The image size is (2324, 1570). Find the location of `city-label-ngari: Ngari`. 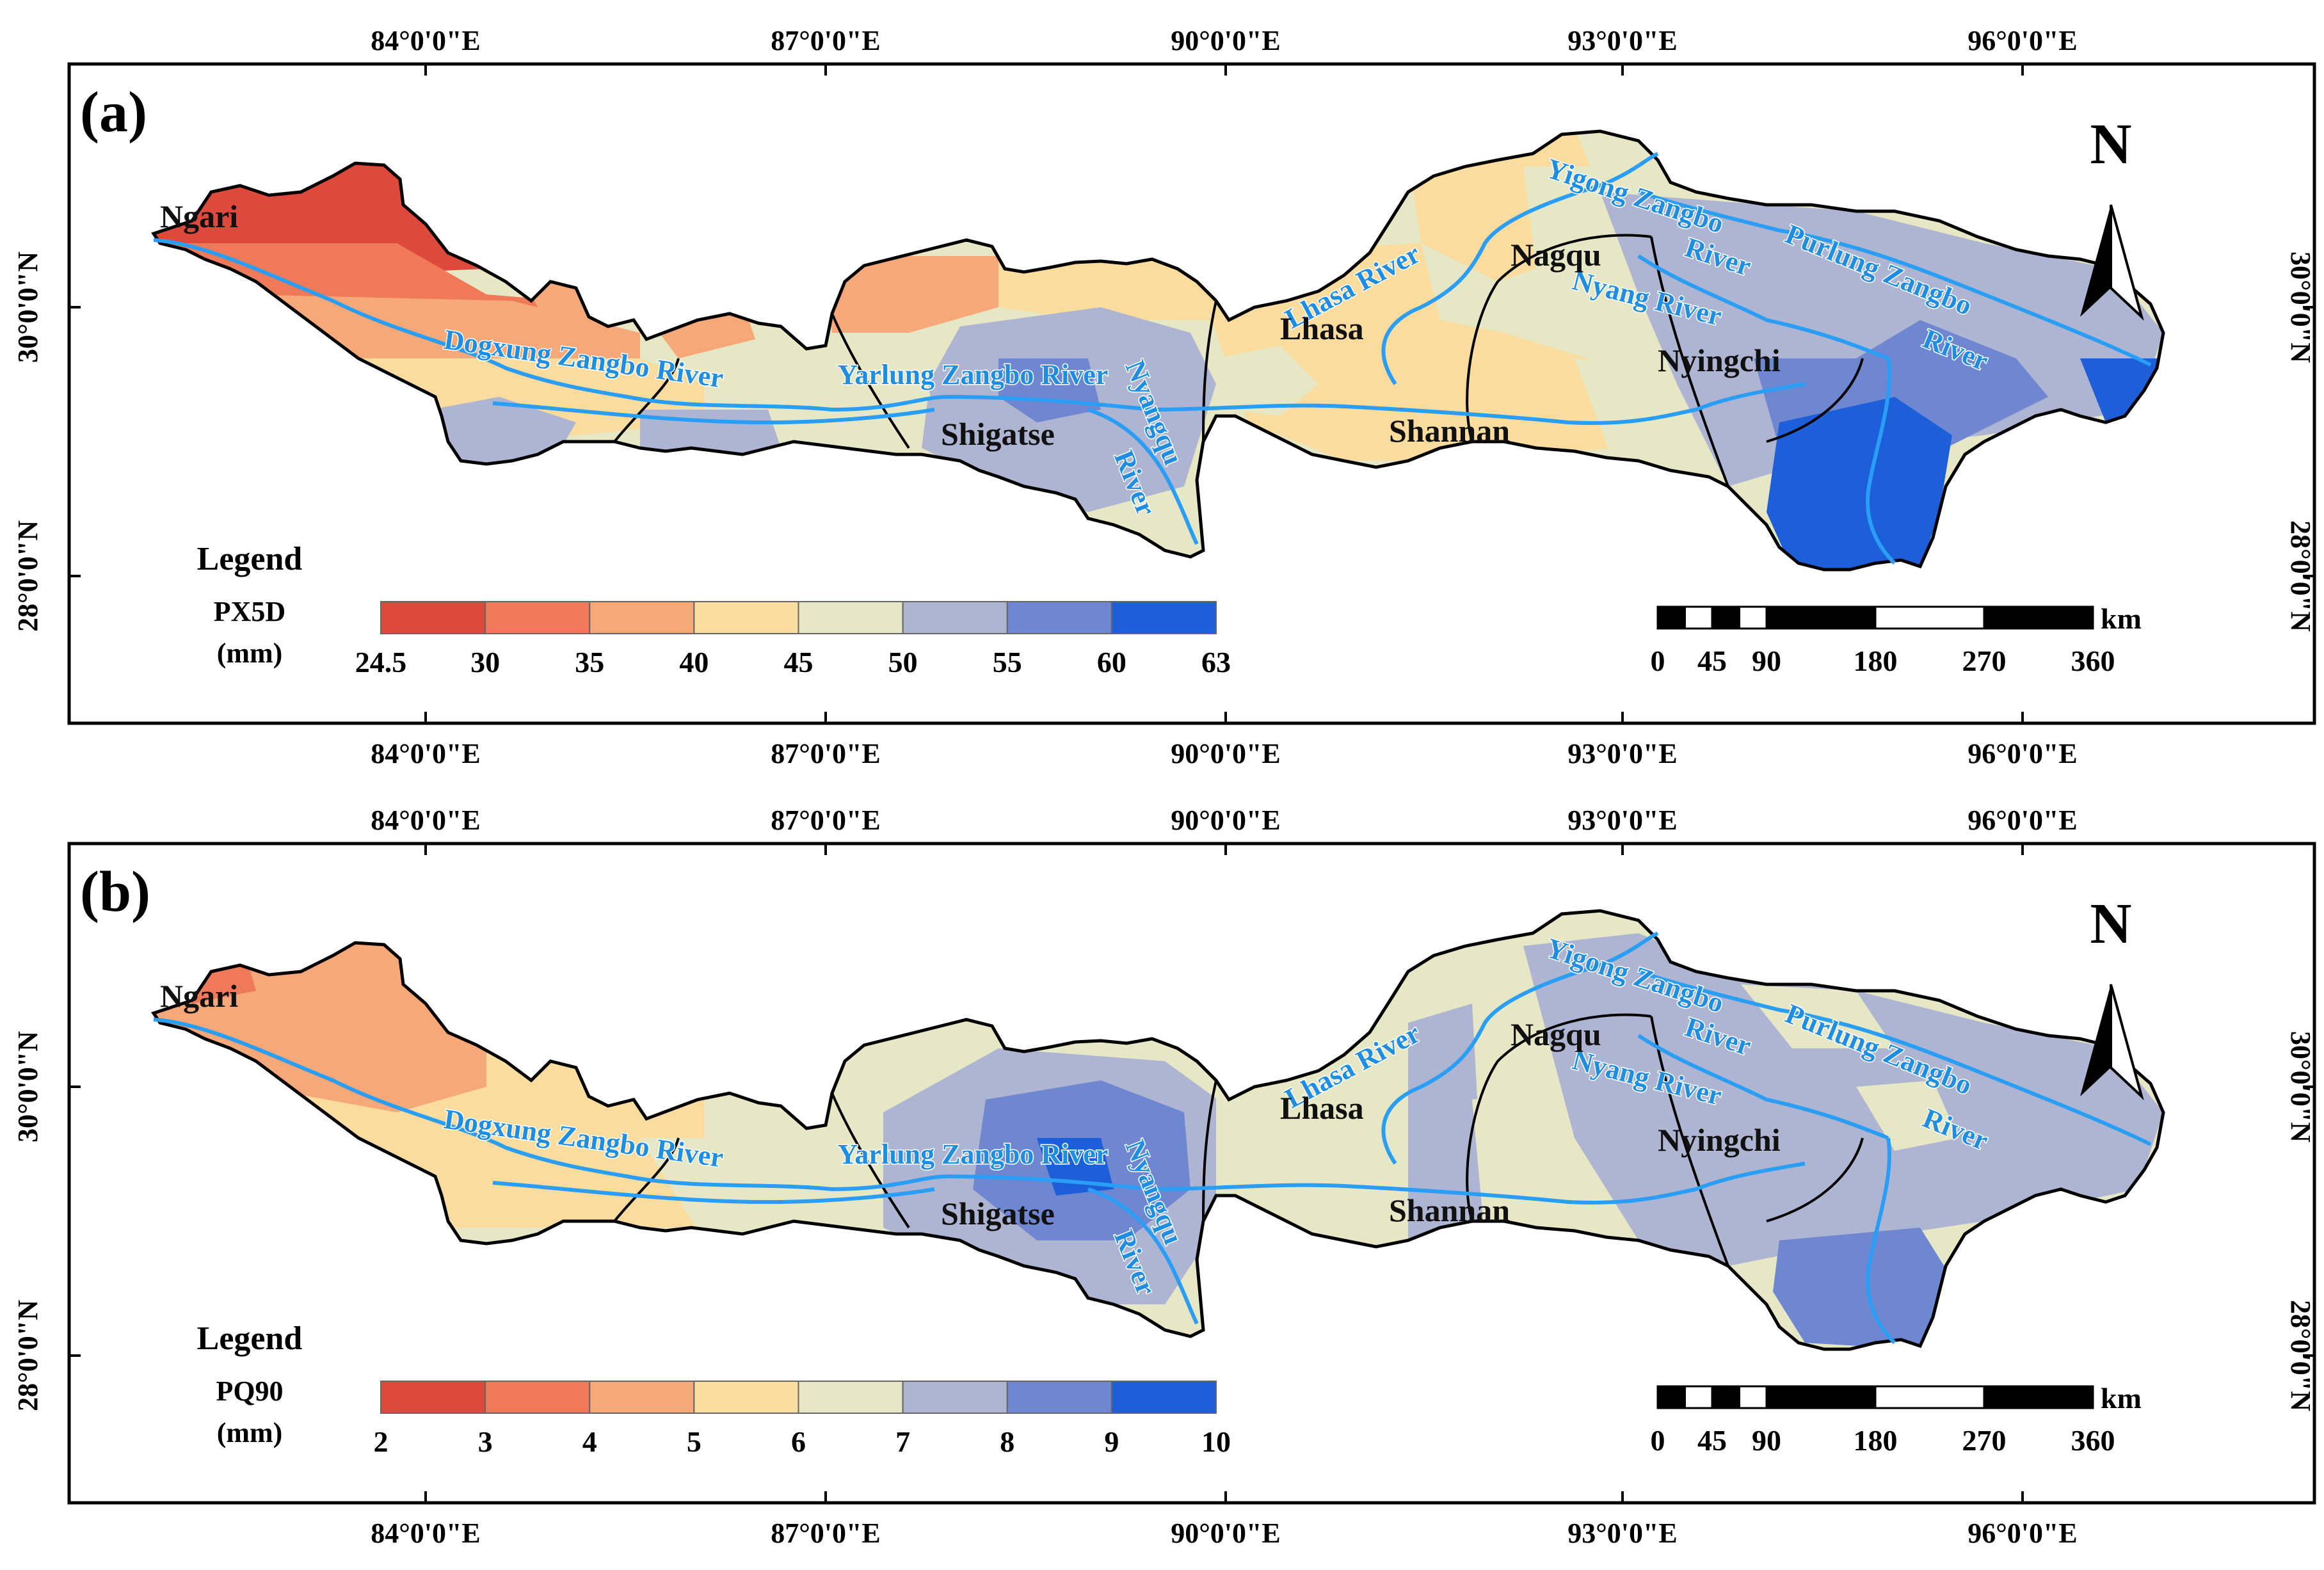

city-label-ngari: Ngari is located at coordinates (199, 216).